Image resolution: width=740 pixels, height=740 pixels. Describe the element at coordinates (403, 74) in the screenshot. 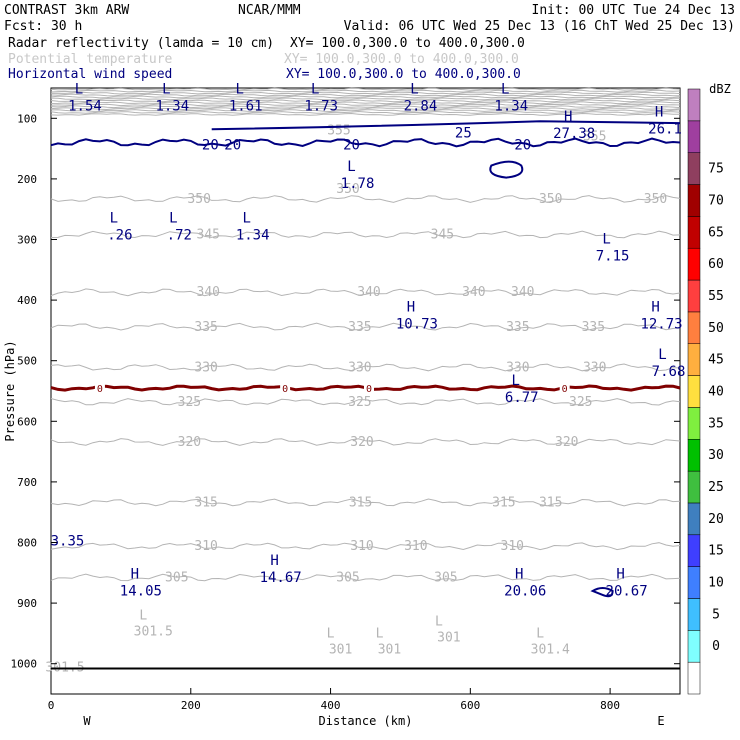

I see `field-wind-xy: XY= 100.0,300.0 to 400.0,300.0` at that location.